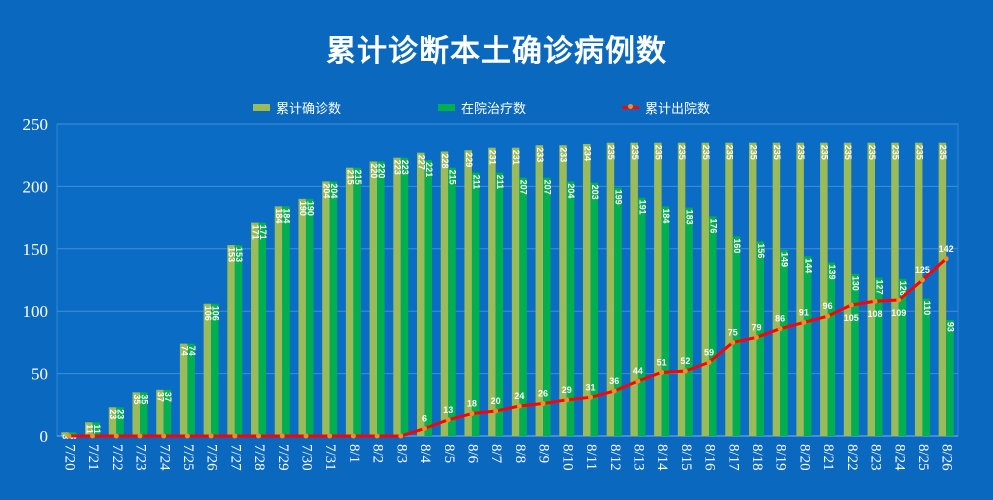 The height and width of the screenshot is (500, 993). I want to click on bar-label-in-hospital: 153, so click(239, 254).